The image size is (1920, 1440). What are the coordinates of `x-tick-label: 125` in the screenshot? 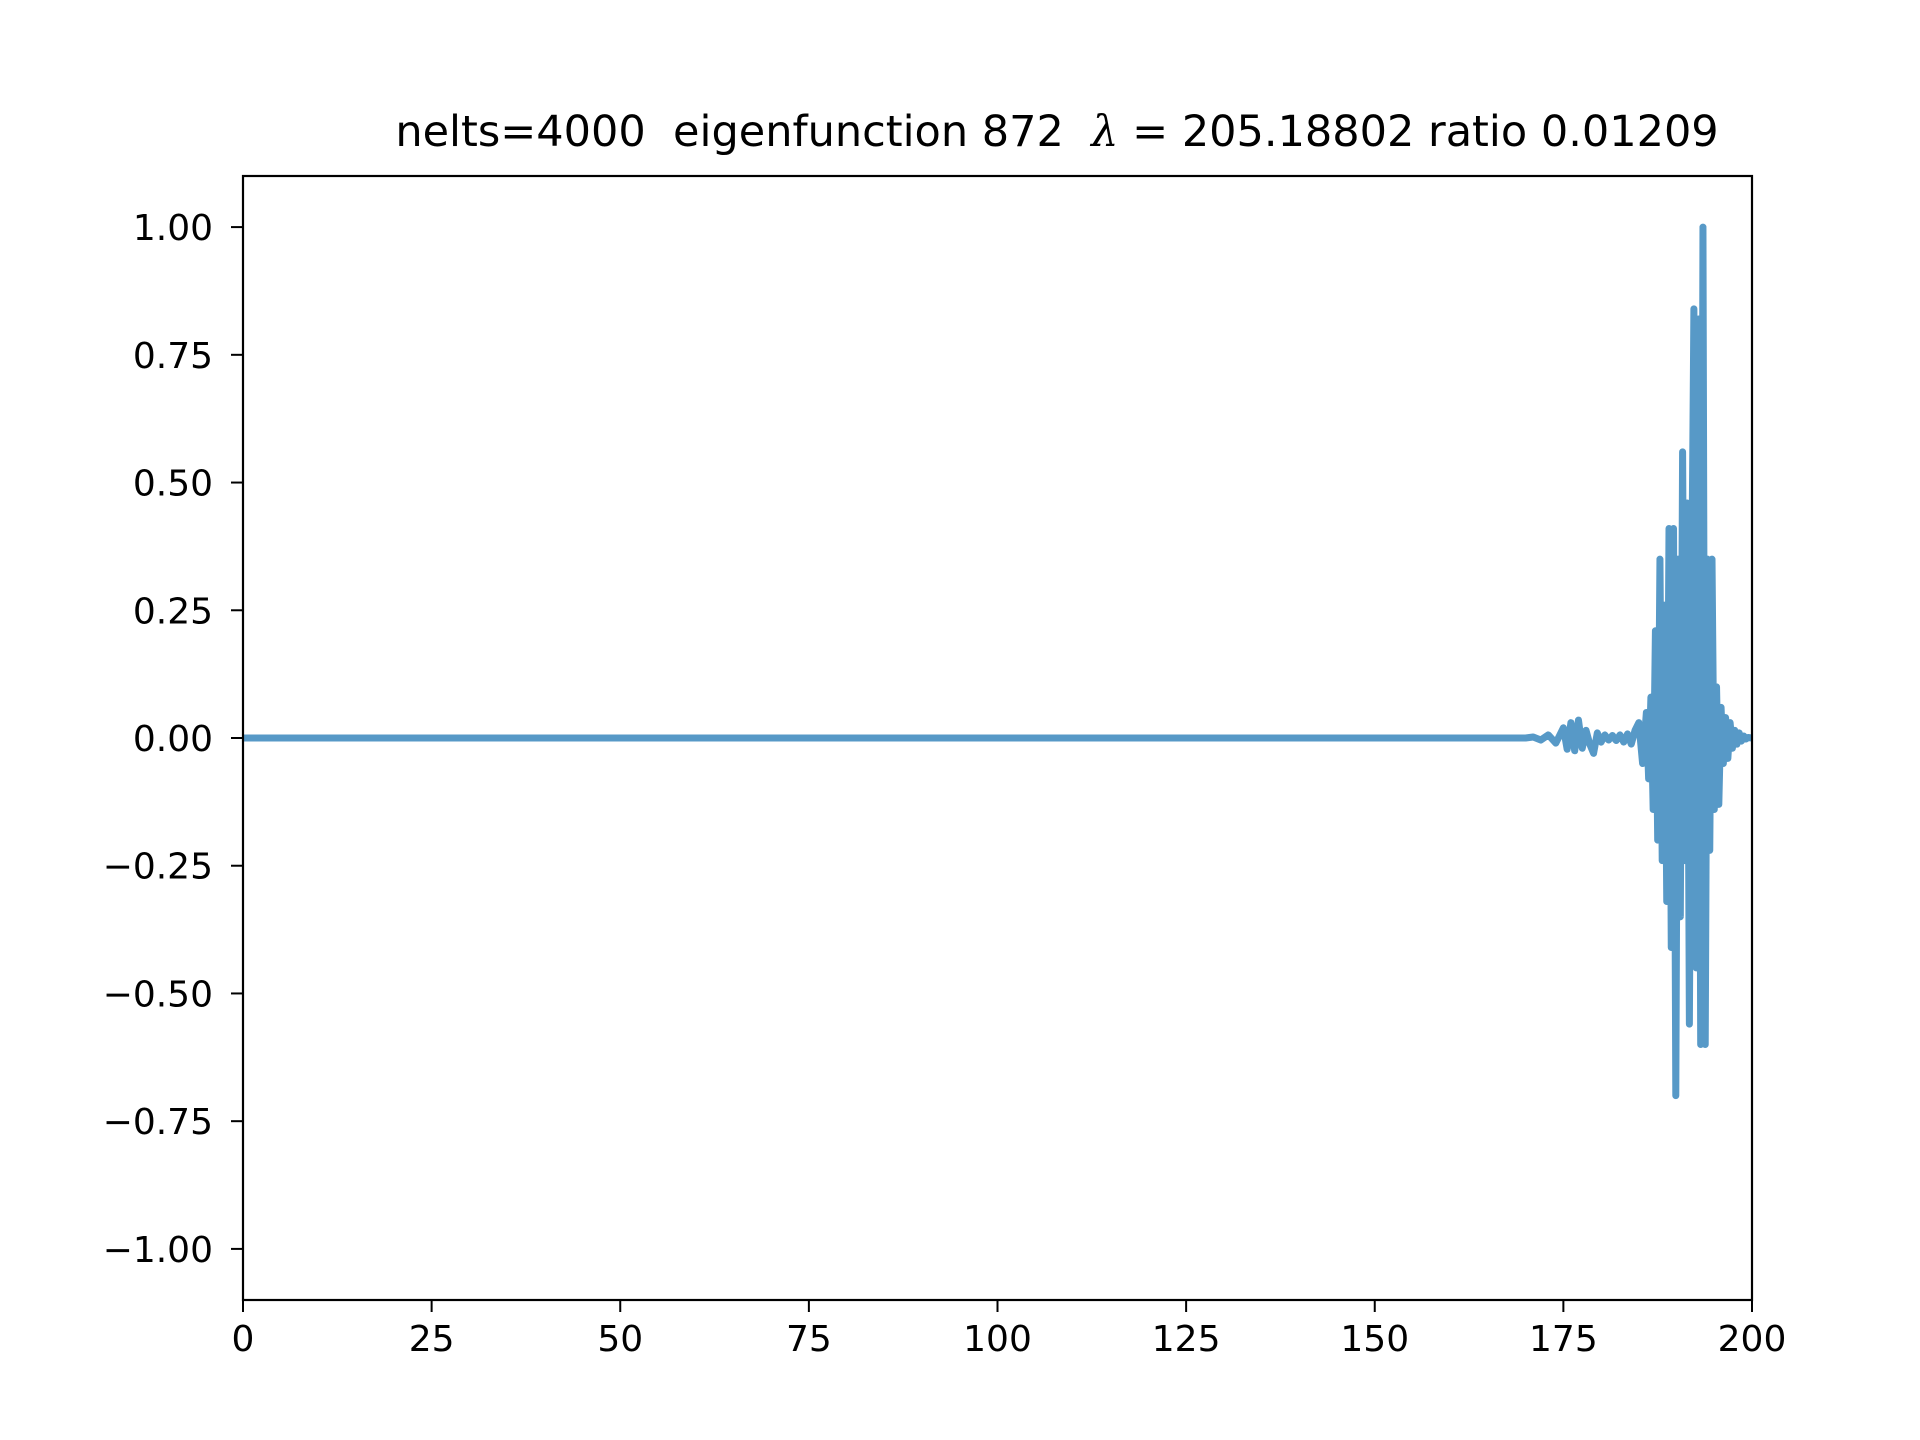 It's located at (1186, 1339).